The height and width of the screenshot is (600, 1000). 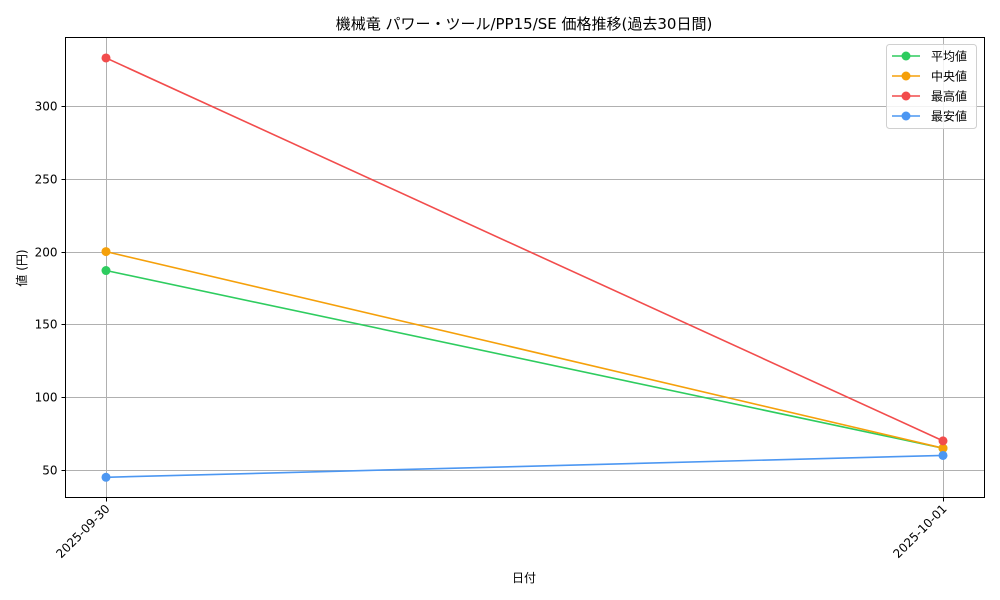 I want to click on y-axis-ticks: 50 100 150 200 250 300, so click(x=50, y=289).